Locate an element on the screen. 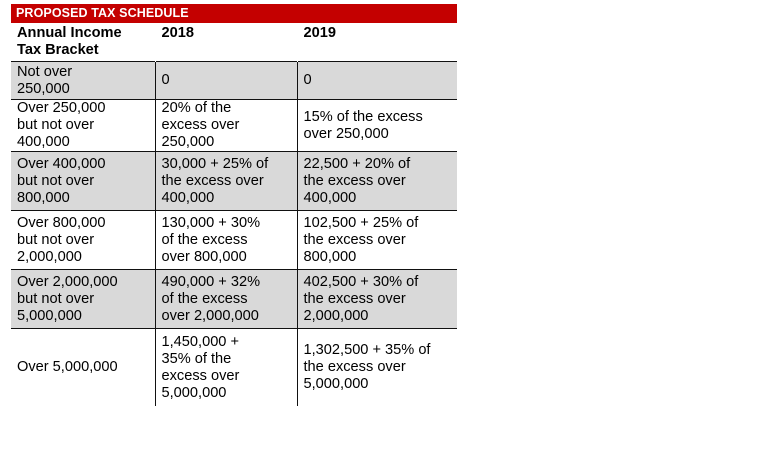  table-row: Not over 250,000 0 0 is located at coordinates (234, 80).